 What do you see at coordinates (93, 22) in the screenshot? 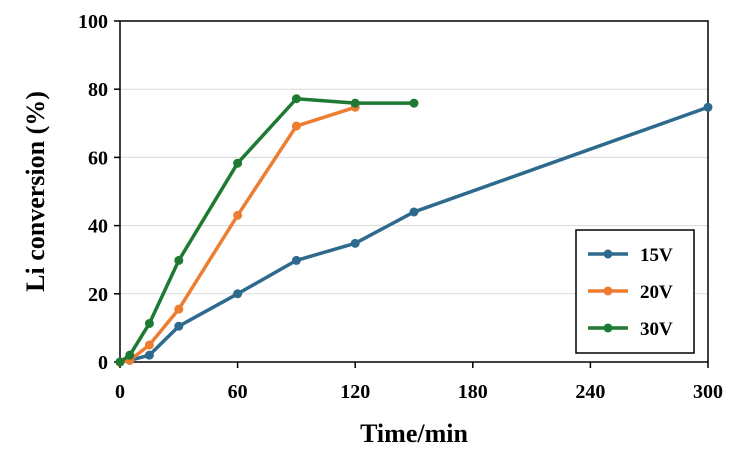
I see `y-tick-label-100: 100` at bounding box center [93, 22].